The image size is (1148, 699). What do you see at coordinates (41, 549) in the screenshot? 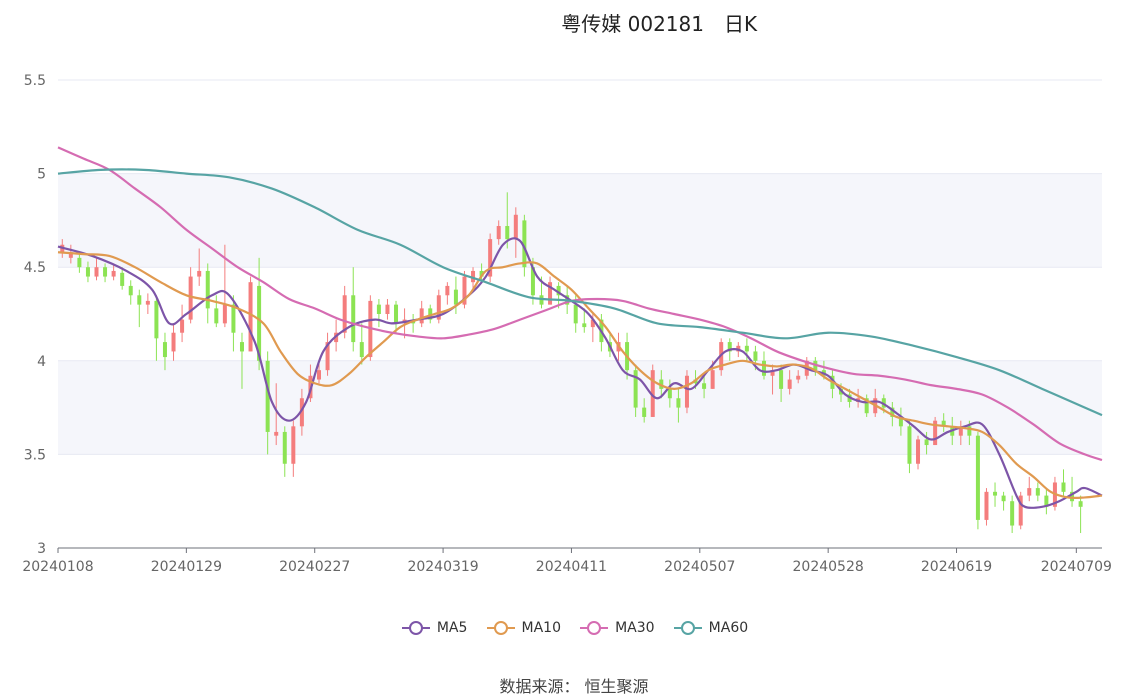
I see `y-tick-label: 3` at bounding box center [41, 549].